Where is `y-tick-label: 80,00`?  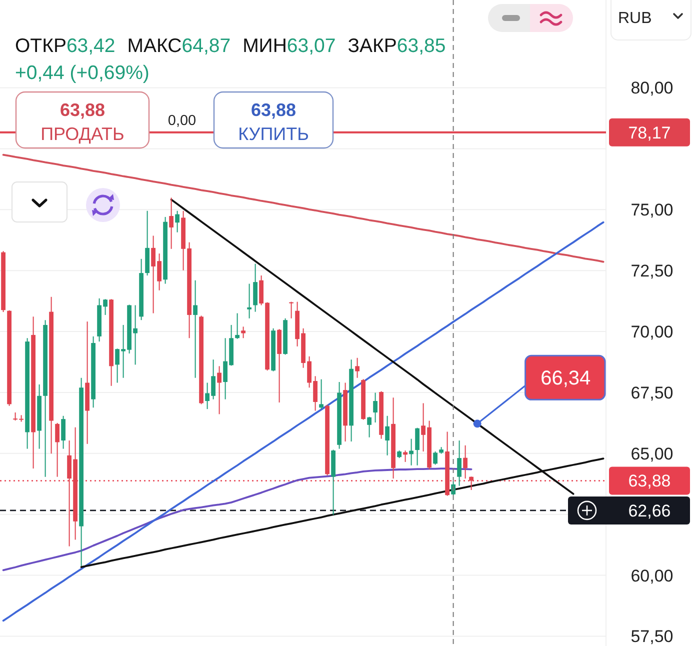
y-tick-label: 80,00 is located at coordinates (652, 88).